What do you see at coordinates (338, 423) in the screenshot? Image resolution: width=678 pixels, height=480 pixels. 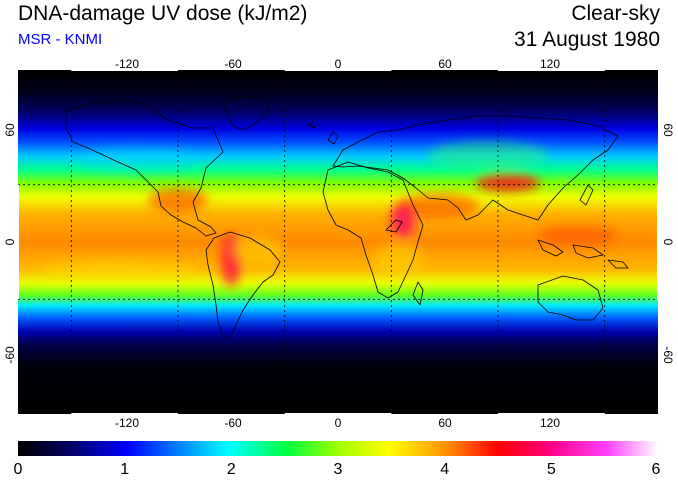 I see `lon-label-bottom: 0` at bounding box center [338, 423].